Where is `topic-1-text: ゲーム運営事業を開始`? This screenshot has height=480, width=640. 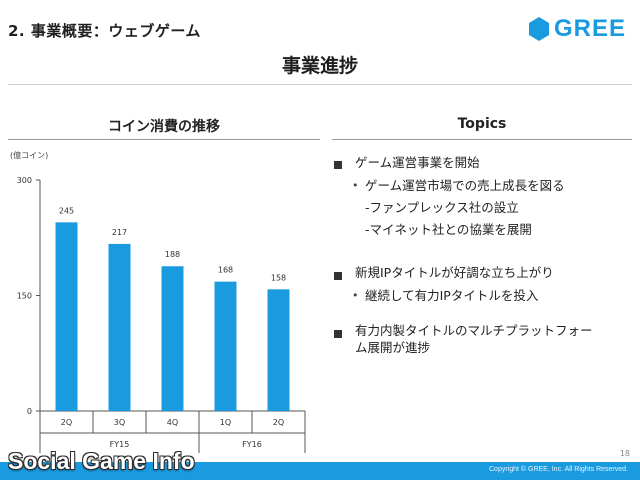 topic-1-text: ゲーム運営事業を開始 is located at coordinates (417, 162).